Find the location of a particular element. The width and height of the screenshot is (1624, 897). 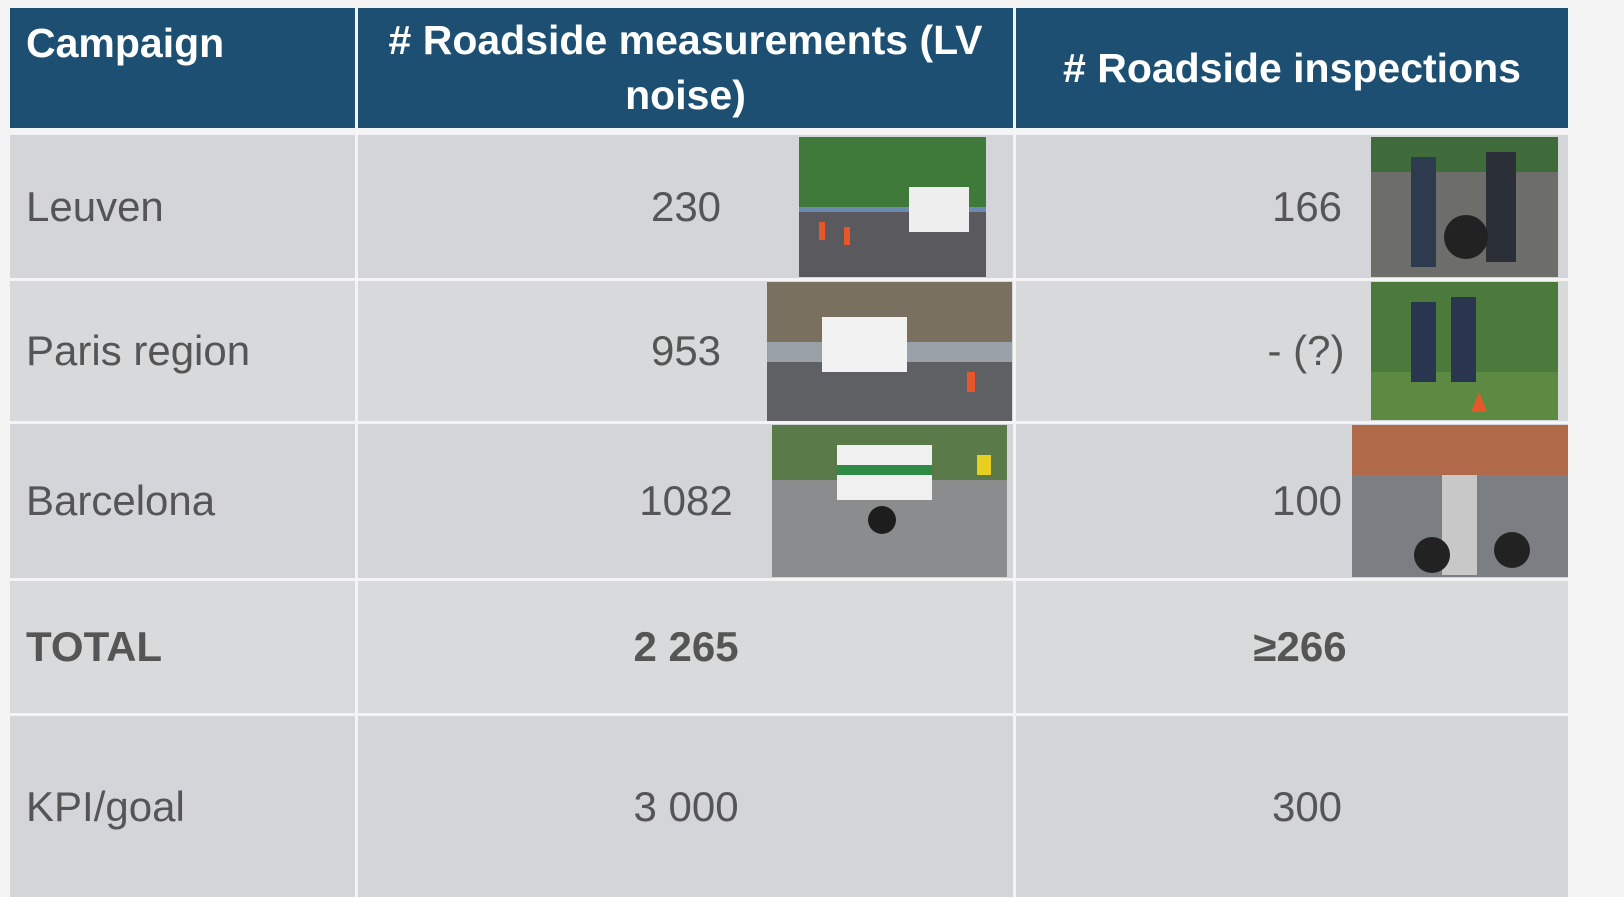

row-label: KPI/goal is located at coordinates (182, 806).